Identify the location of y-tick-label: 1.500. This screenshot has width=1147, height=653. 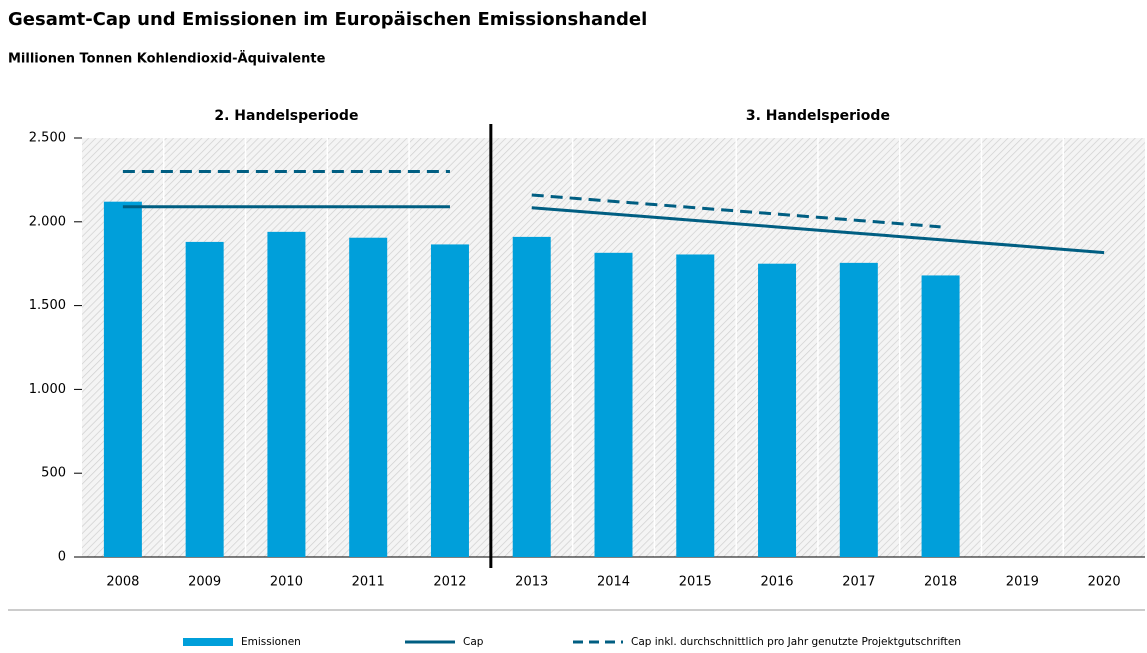
(47, 305).